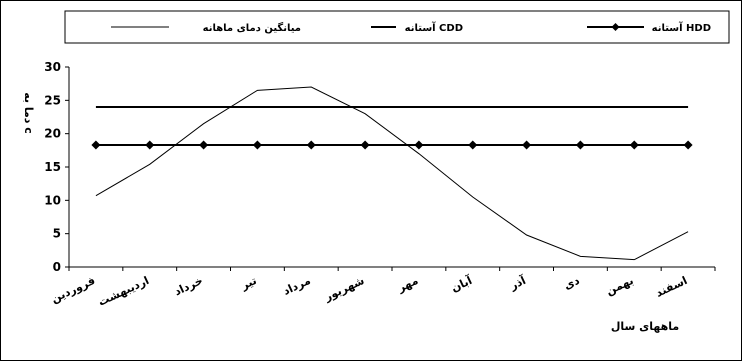  Describe the element at coordinates (407, 284) in the screenshot. I see `x-tick-label: مهر` at that location.